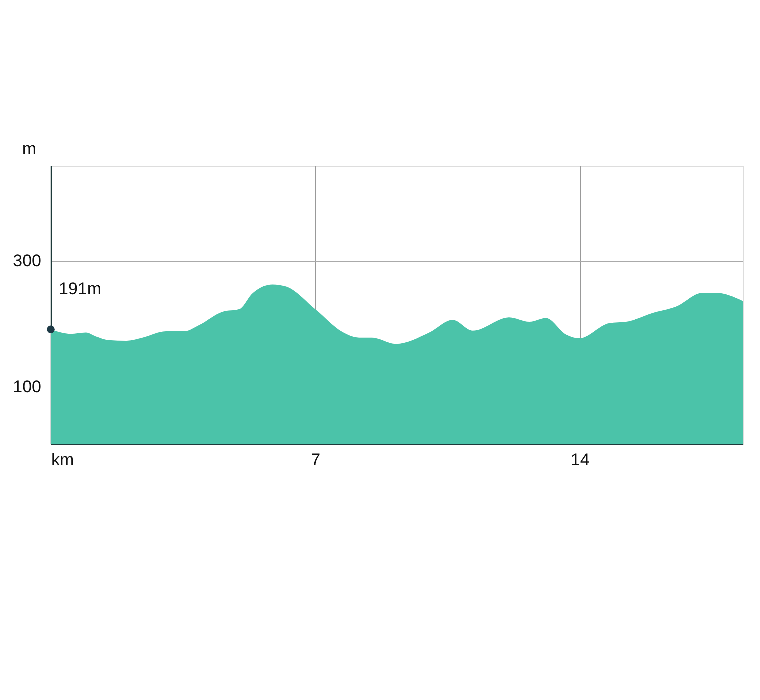 The height and width of the screenshot is (700, 760). Describe the element at coordinates (580, 460) in the screenshot. I see `x-tick-label: 14` at that location.